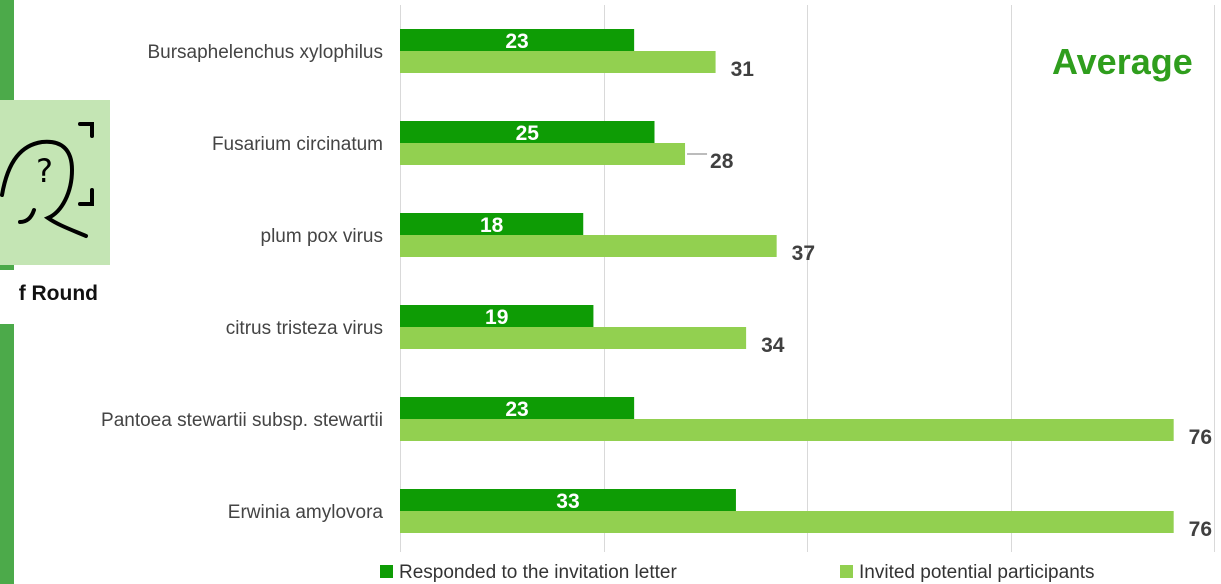 This screenshot has width=1221, height=584. Describe the element at coordinates (722, 161) in the screenshot. I see `data-label-invited: 28` at that location.